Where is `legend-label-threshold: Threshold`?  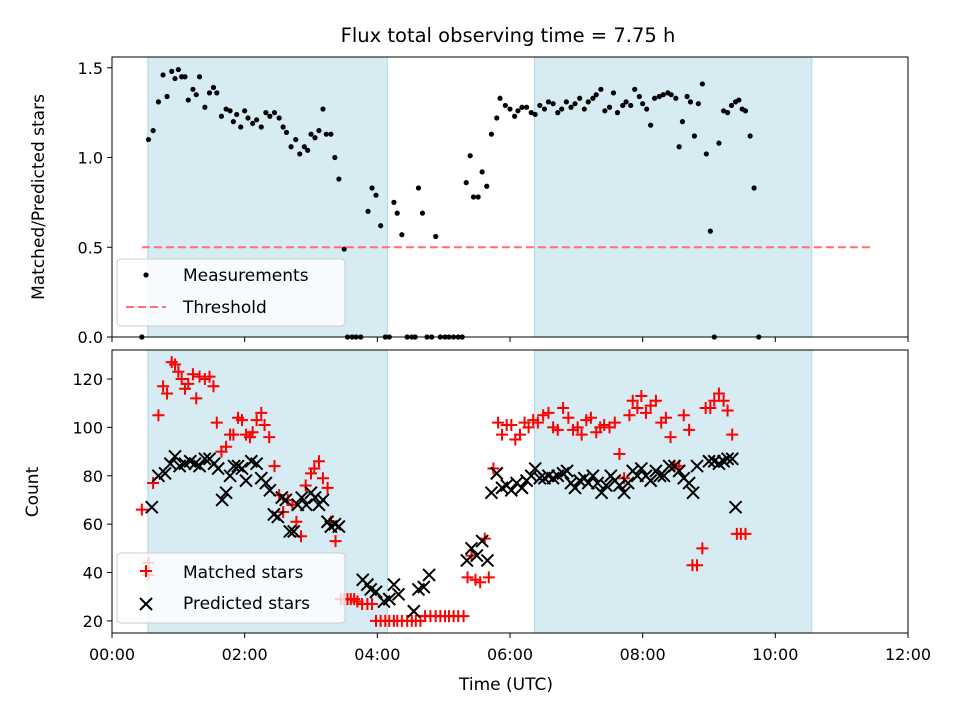
legend-label-threshold: Threshold is located at coordinates (224, 308).